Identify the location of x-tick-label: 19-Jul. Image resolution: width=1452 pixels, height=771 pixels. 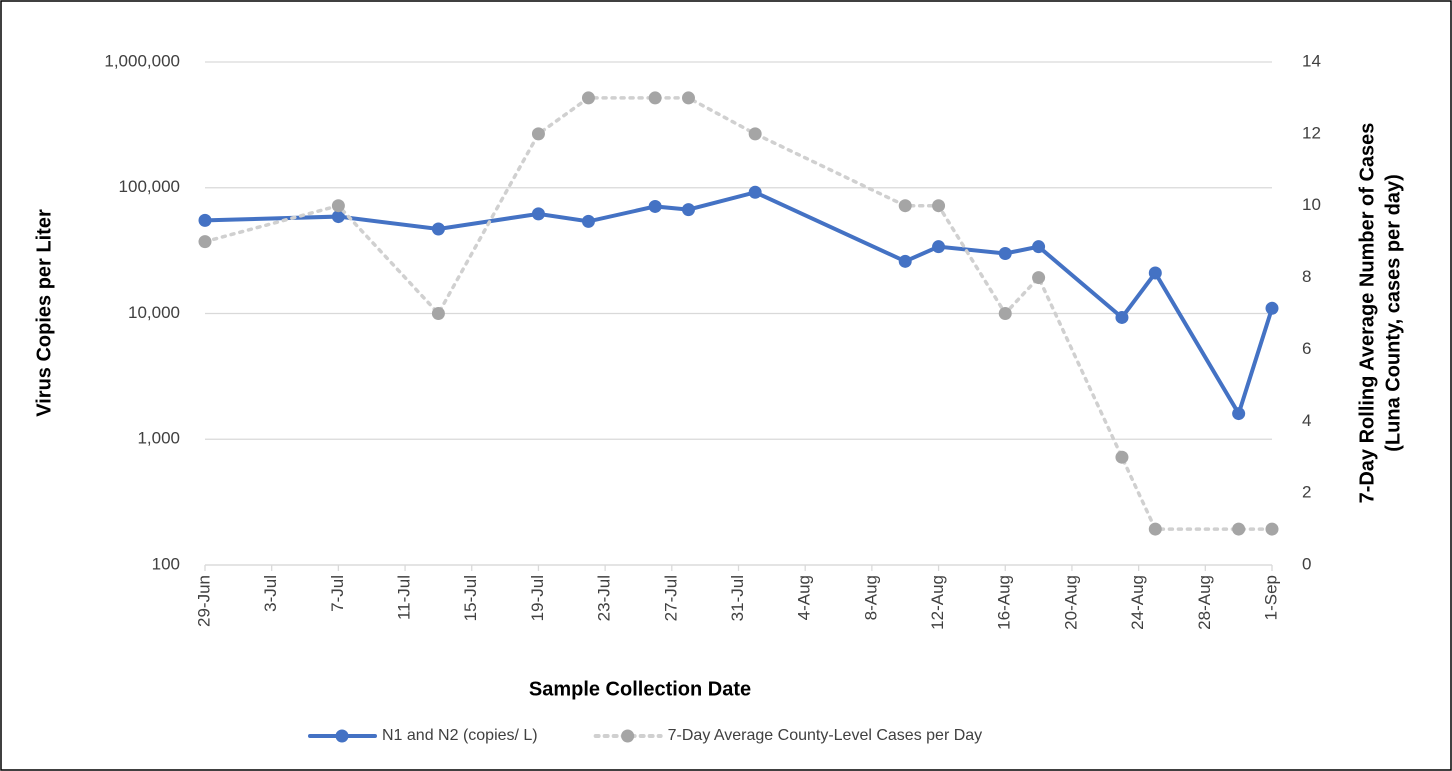
(537, 598).